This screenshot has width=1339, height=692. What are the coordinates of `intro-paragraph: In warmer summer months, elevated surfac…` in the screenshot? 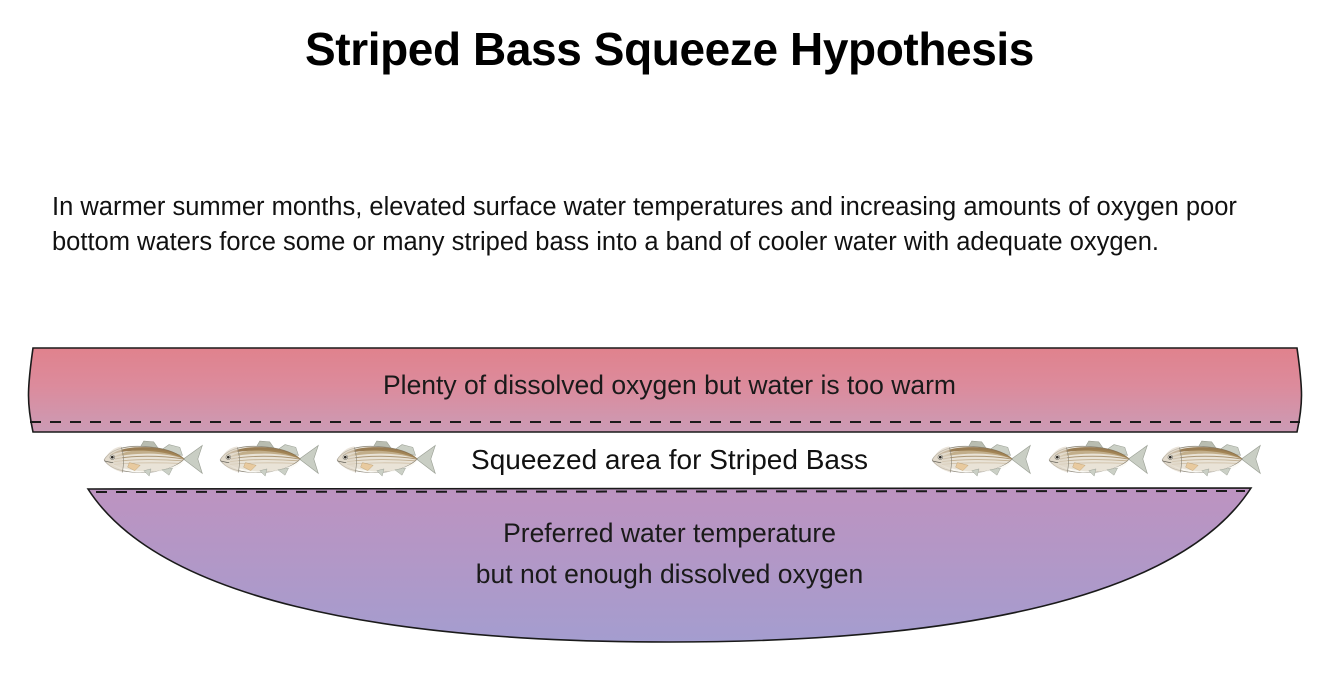 It's located at (644, 225).